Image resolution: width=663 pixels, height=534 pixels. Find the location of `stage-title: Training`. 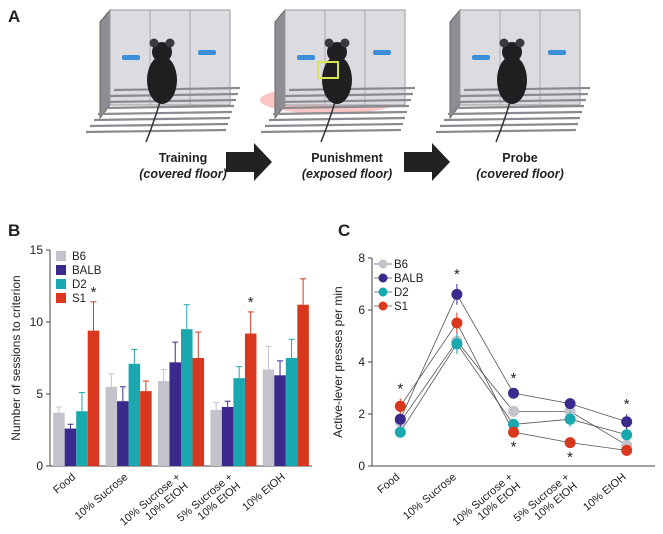

stage-title: Training is located at coordinates (183, 158).